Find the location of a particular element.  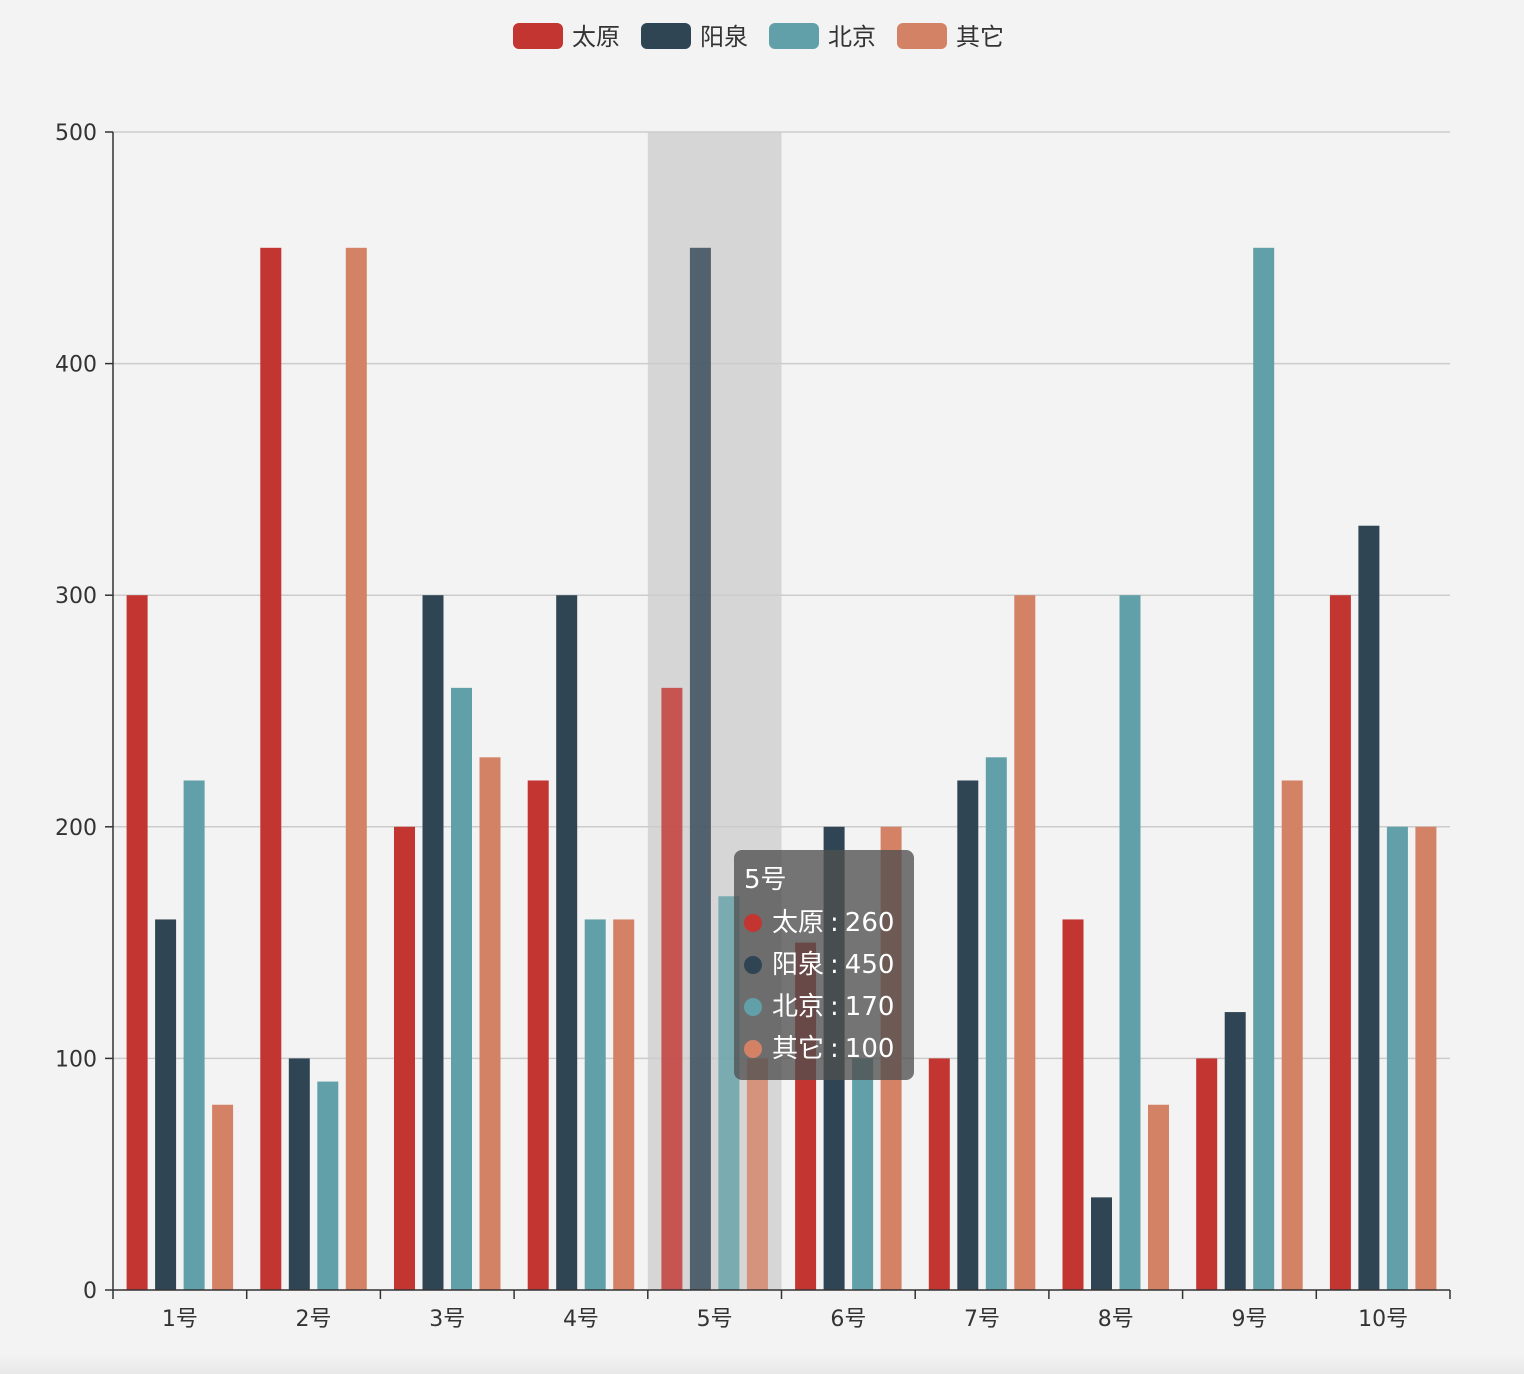

x-tick-label: 2号 is located at coordinates (314, 1319).